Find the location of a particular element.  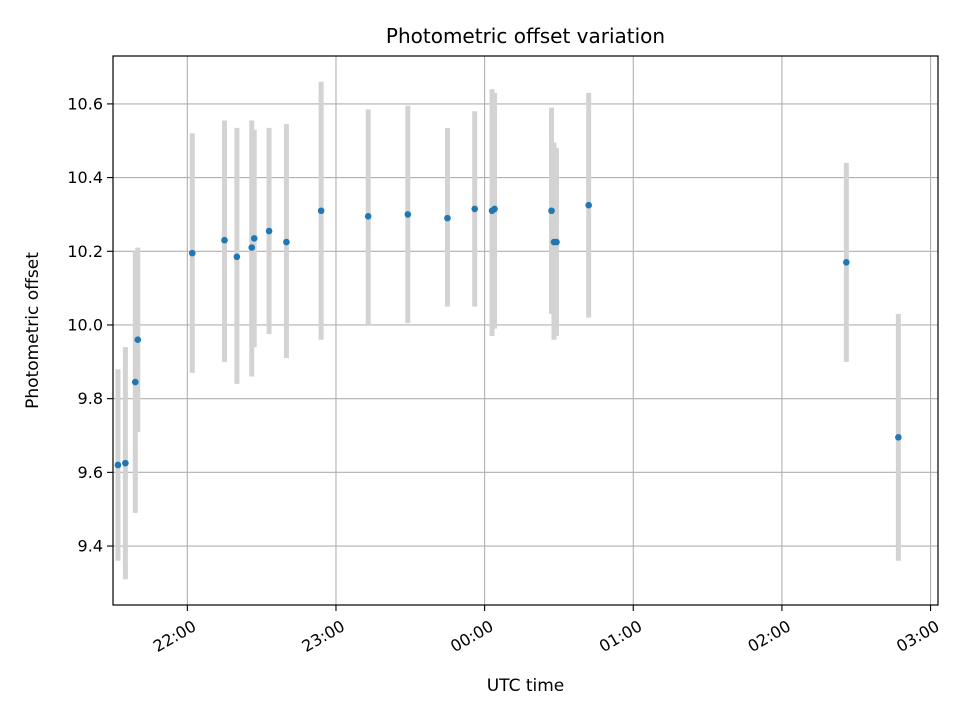

y-tick-label: 10.0 is located at coordinates (85, 324).